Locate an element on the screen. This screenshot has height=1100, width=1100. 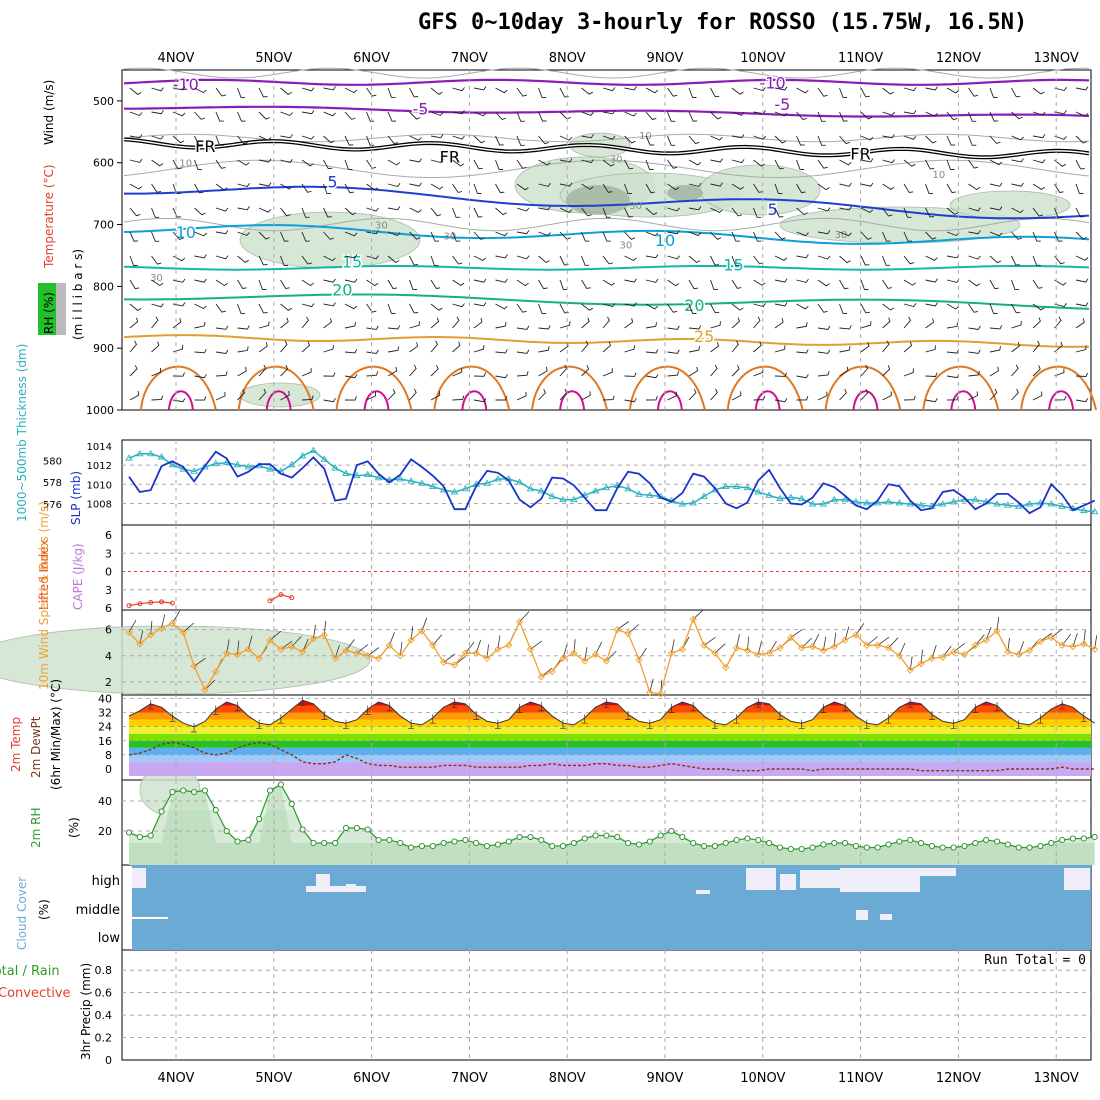
lifted-axis-label: Lifted Index is located at coordinates (44, 574).